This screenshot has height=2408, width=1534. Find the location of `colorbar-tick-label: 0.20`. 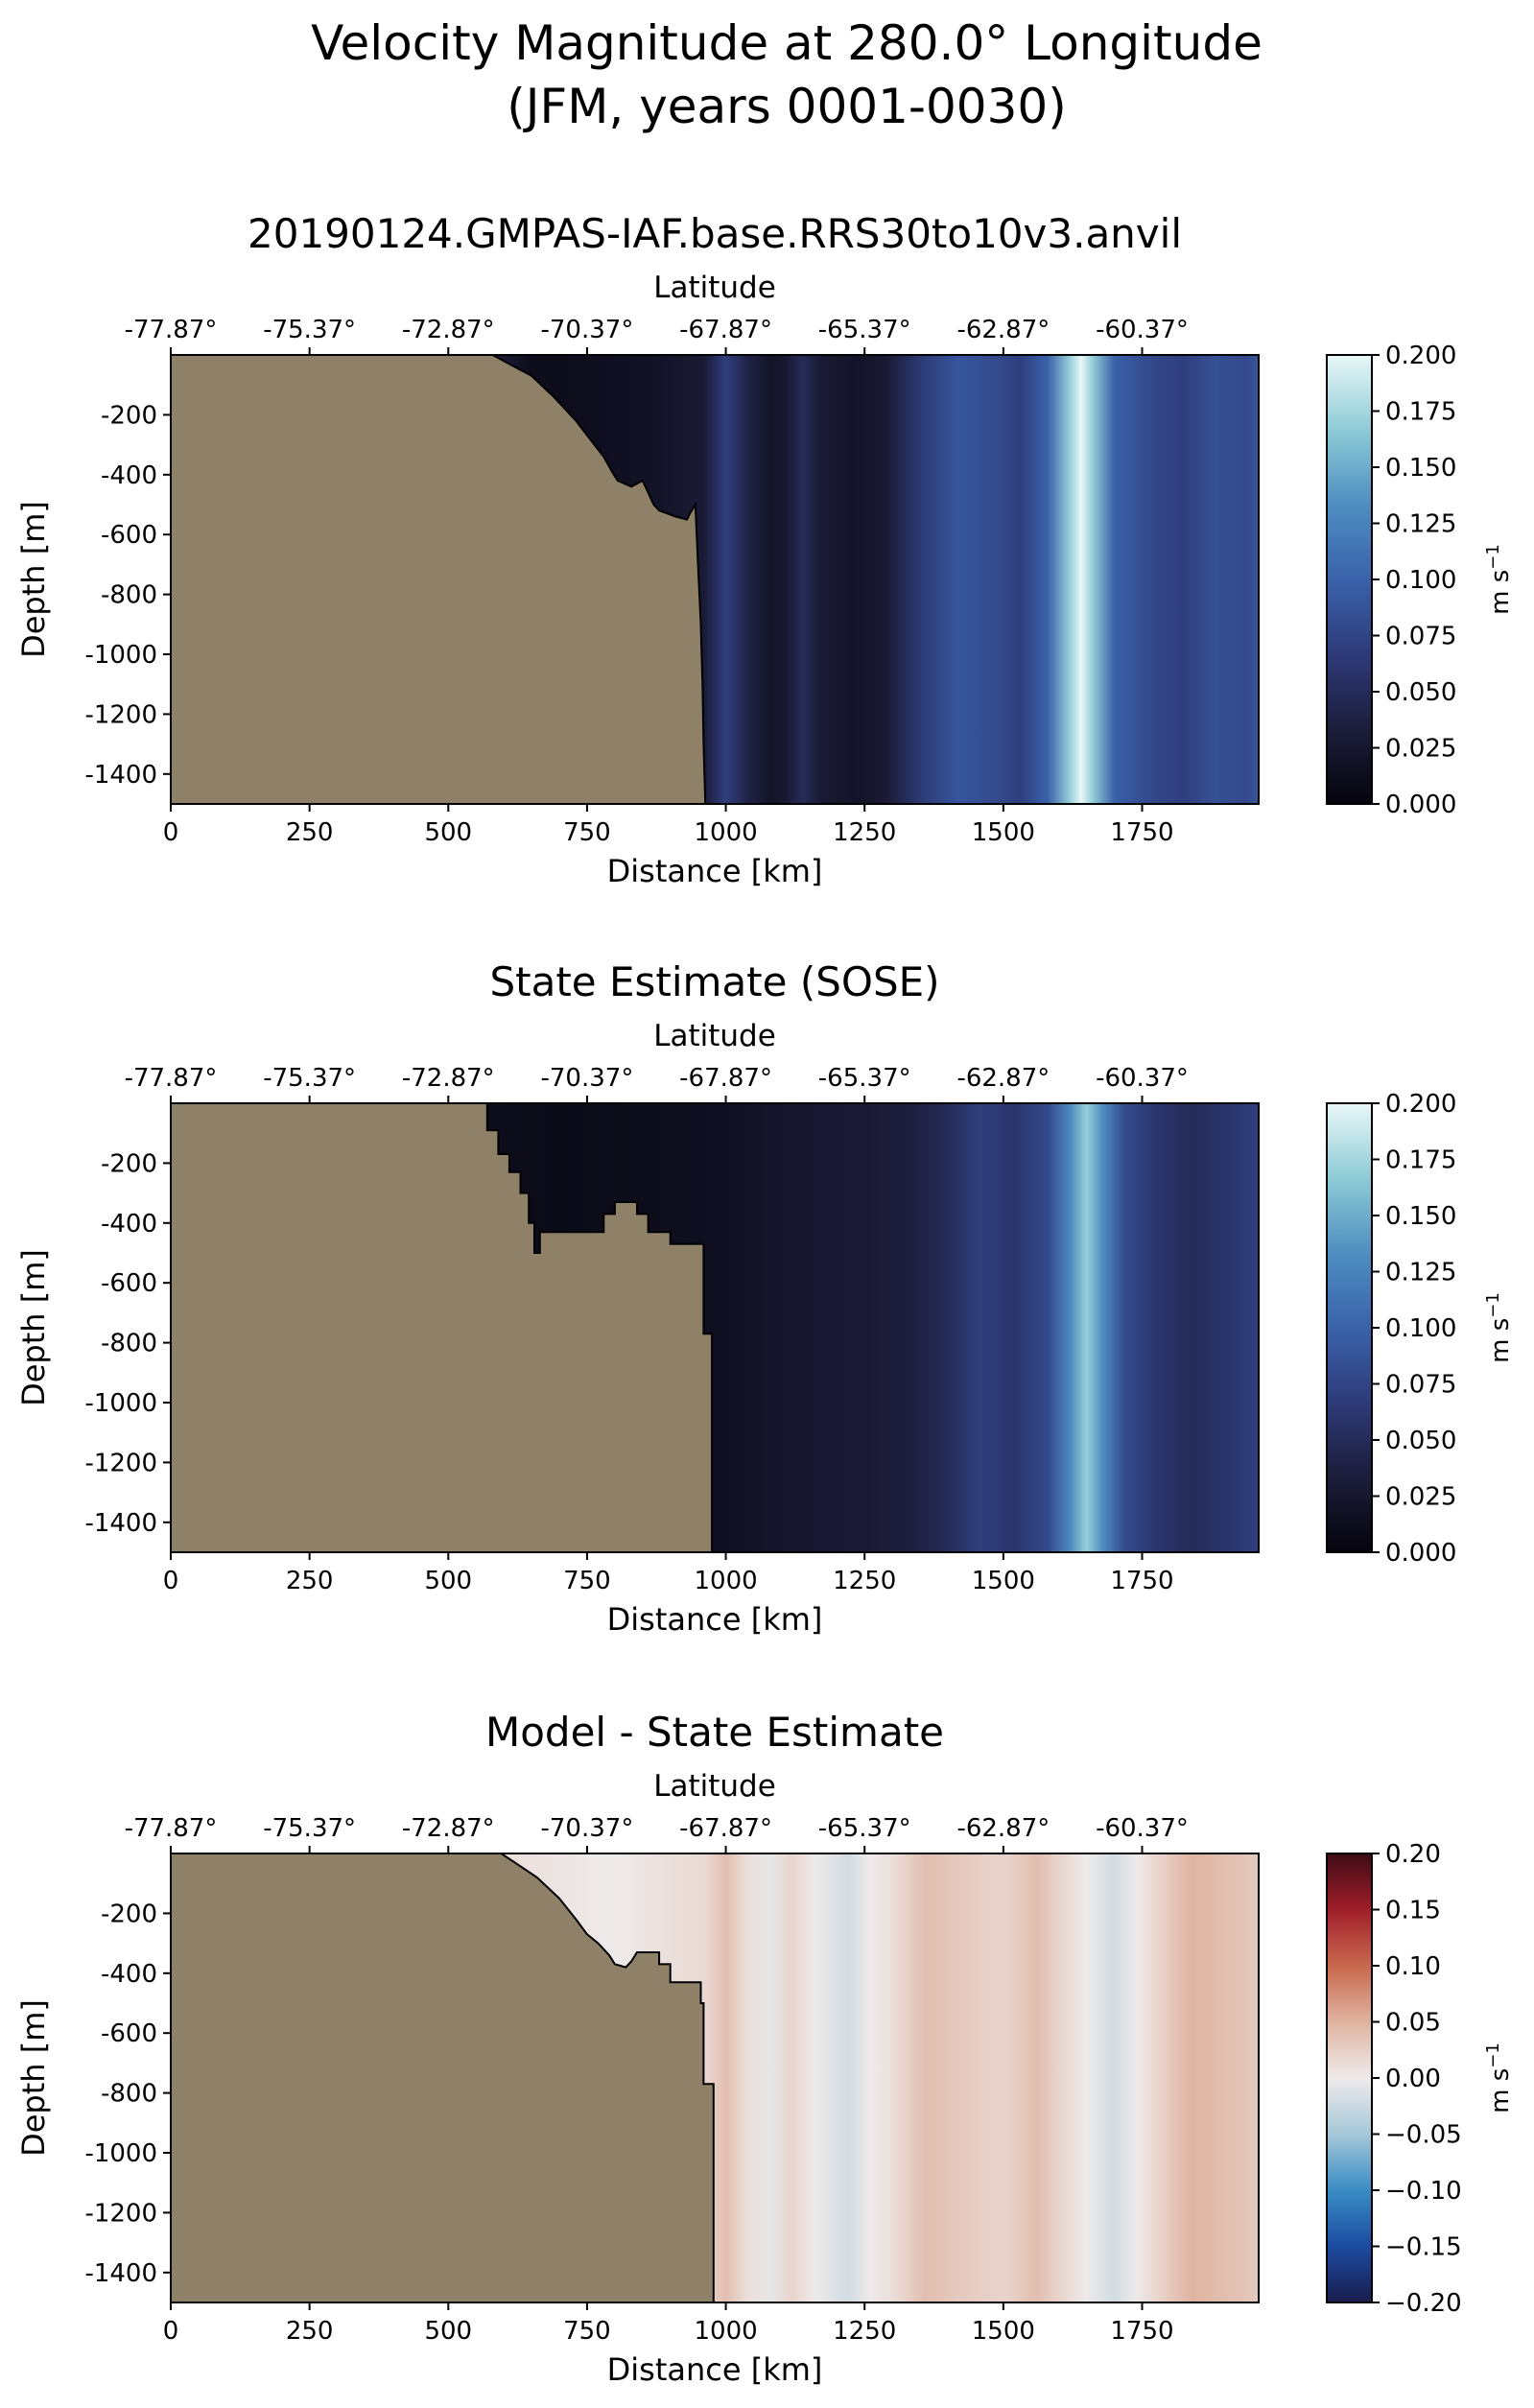

colorbar-tick-label: 0.20 is located at coordinates (1413, 1854).